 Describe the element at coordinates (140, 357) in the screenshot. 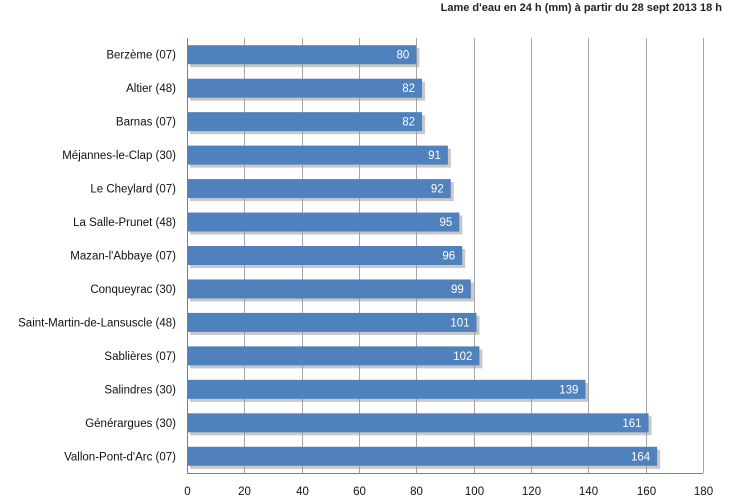

I see `category-label: Sablières (07)` at that location.